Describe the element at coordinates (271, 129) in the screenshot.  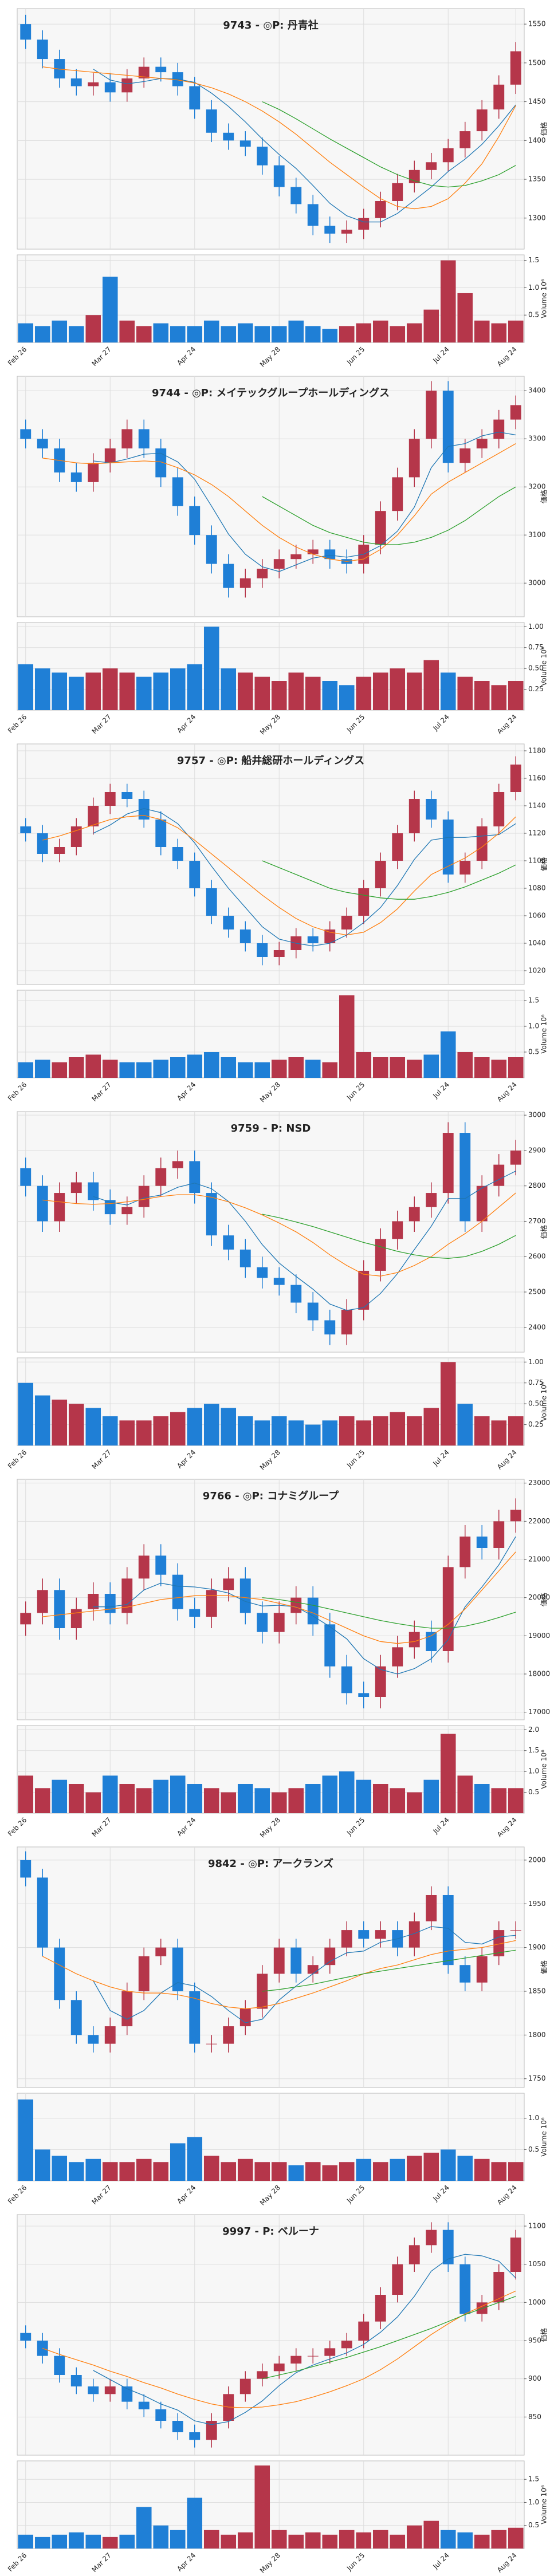
I see `price-panel` at that location.